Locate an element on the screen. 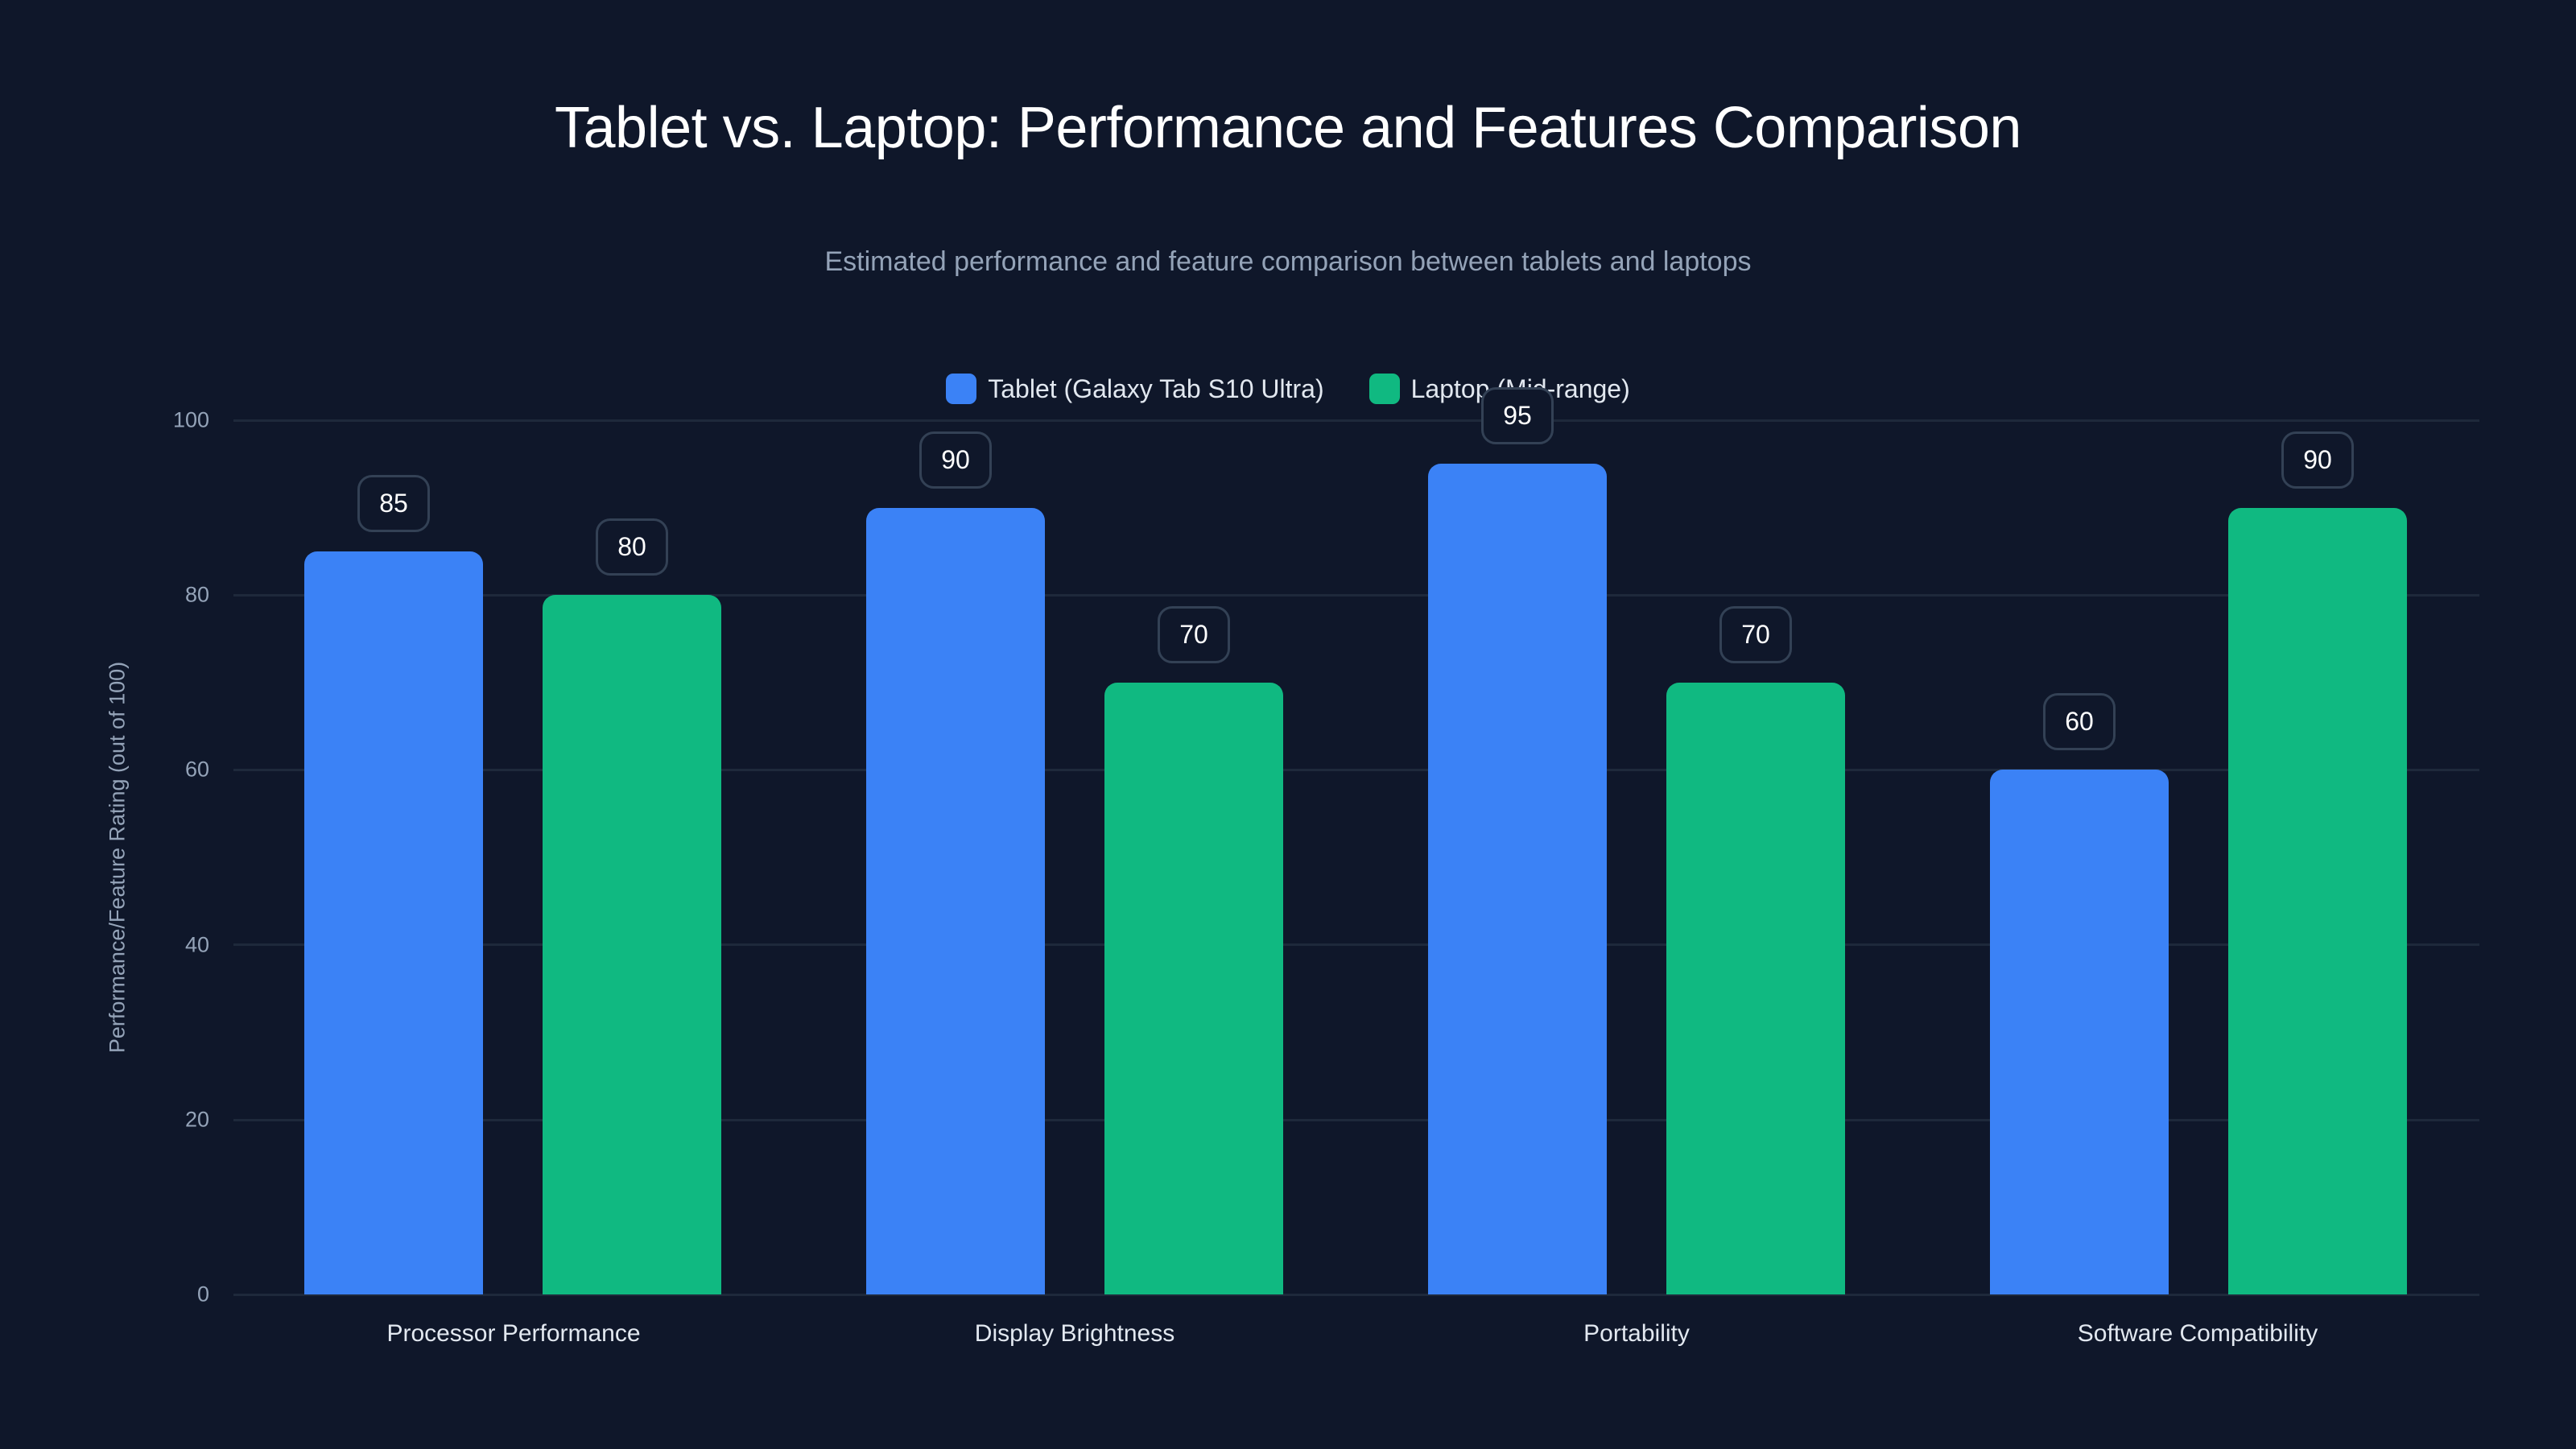 Image resolution: width=2576 pixels, height=1449 pixels. bar-tablet-software is located at coordinates (2079, 1032).